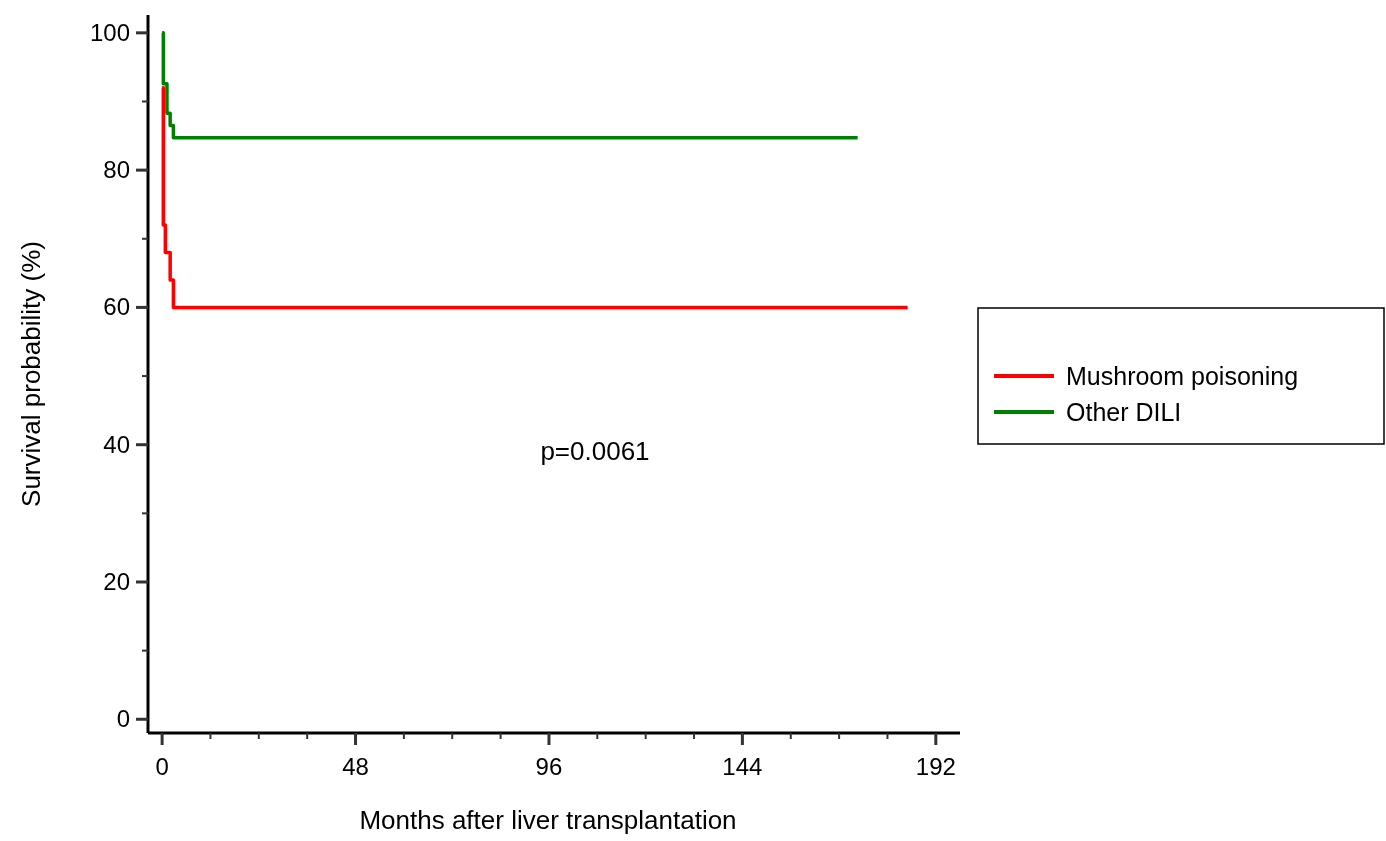 This screenshot has width=1386, height=841. Describe the element at coordinates (548, 820) in the screenshot. I see `x-axis-title: Months after liver transplantation` at that location.